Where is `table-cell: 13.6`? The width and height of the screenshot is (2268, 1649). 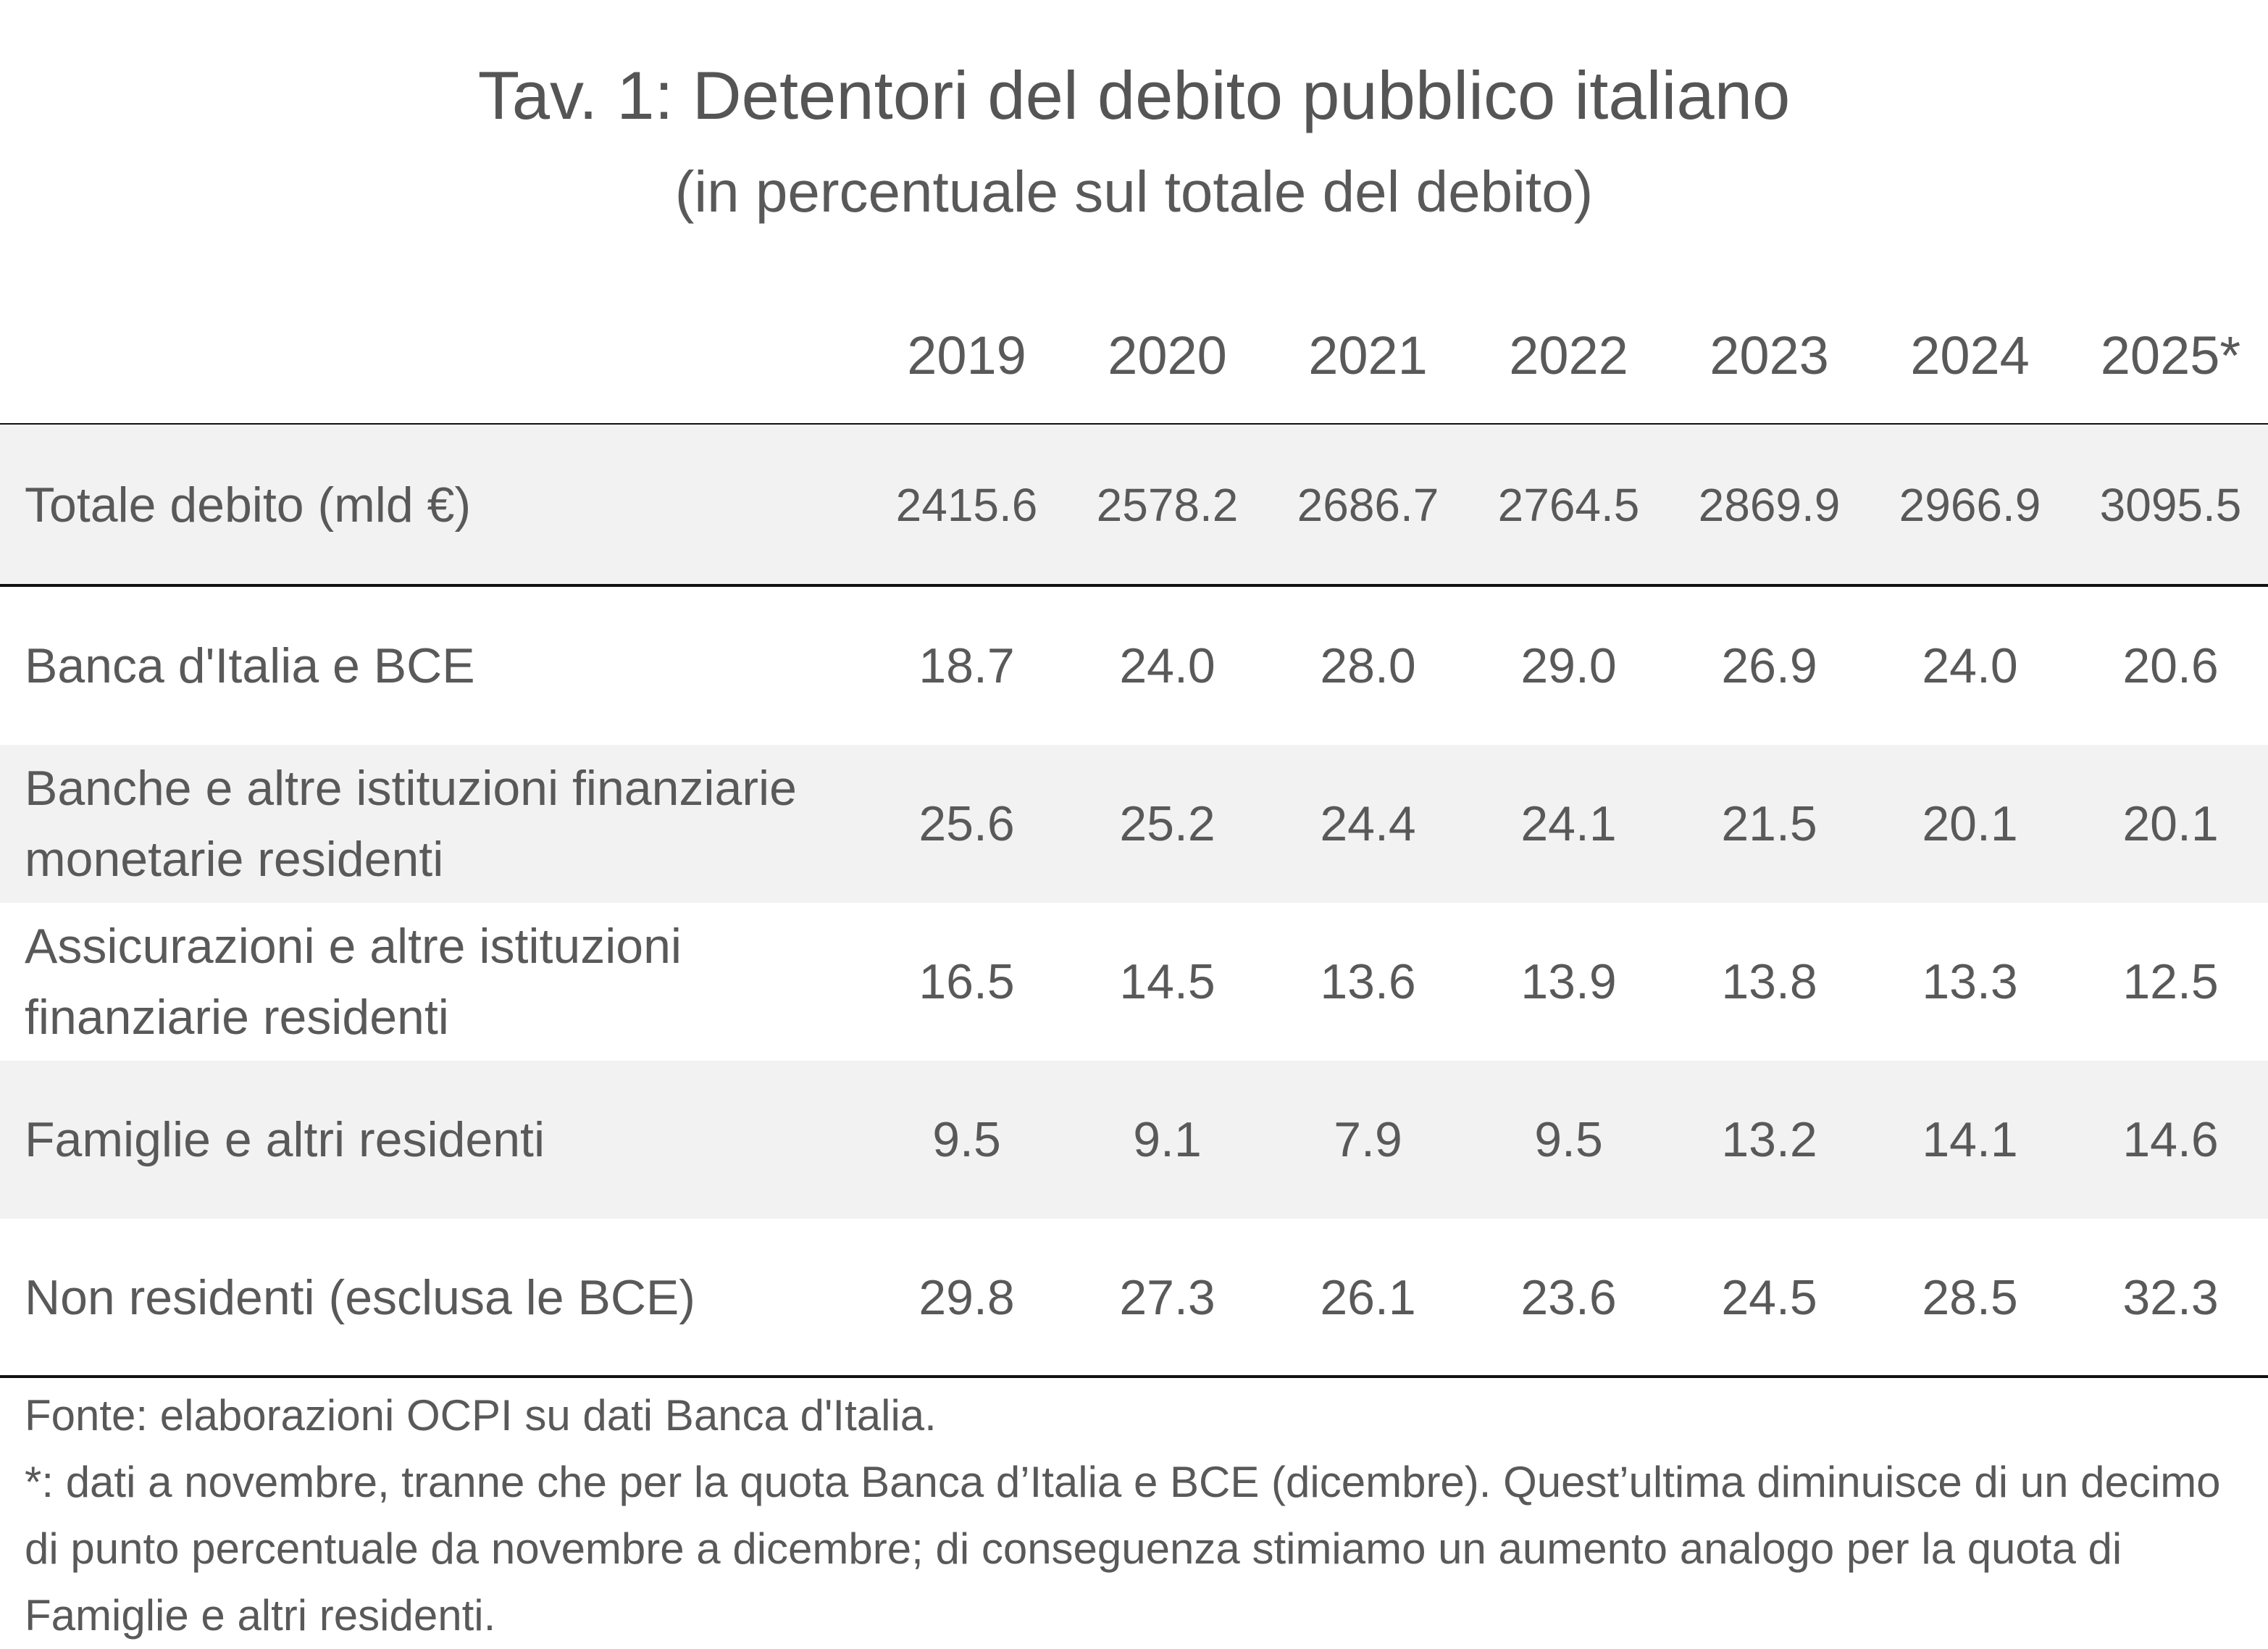
table-cell: 13.6 is located at coordinates (1368, 981).